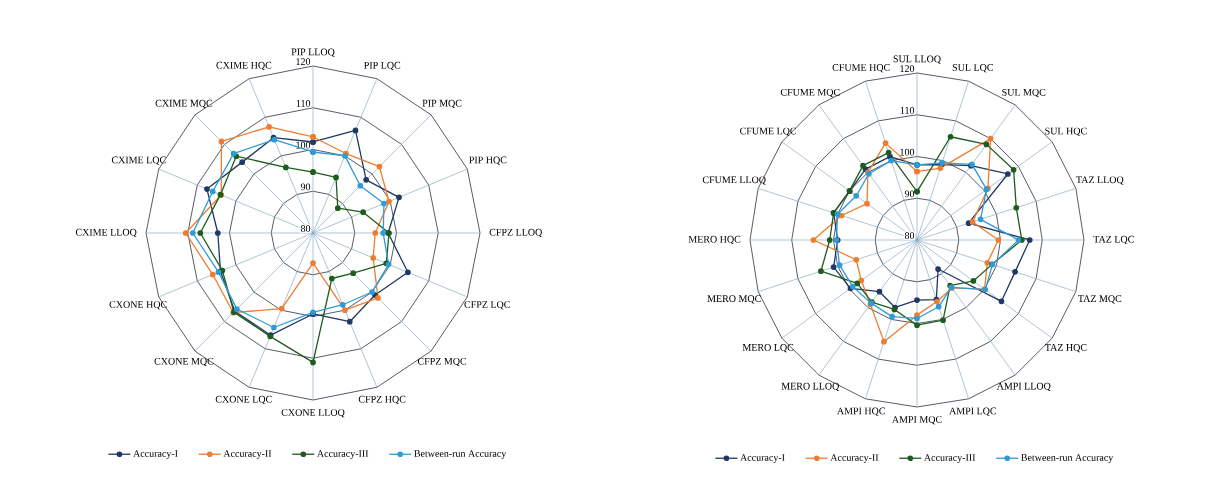 The width and height of the screenshot is (1214, 478). Describe the element at coordinates (768, 131) in the screenshot. I see `spoke-label: CFUME LQC` at that location.